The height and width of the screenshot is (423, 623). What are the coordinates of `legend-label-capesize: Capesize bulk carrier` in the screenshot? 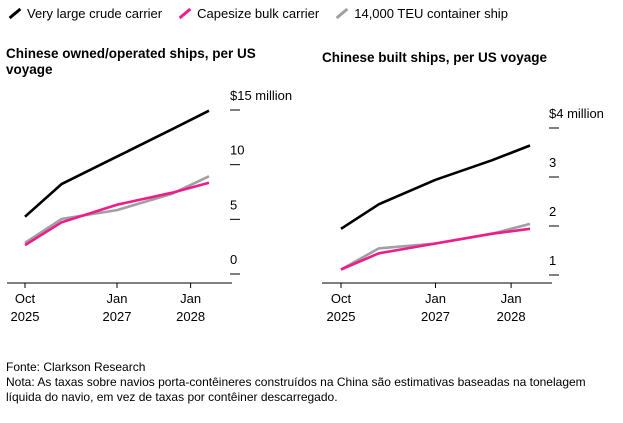 It's located at (258, 13).